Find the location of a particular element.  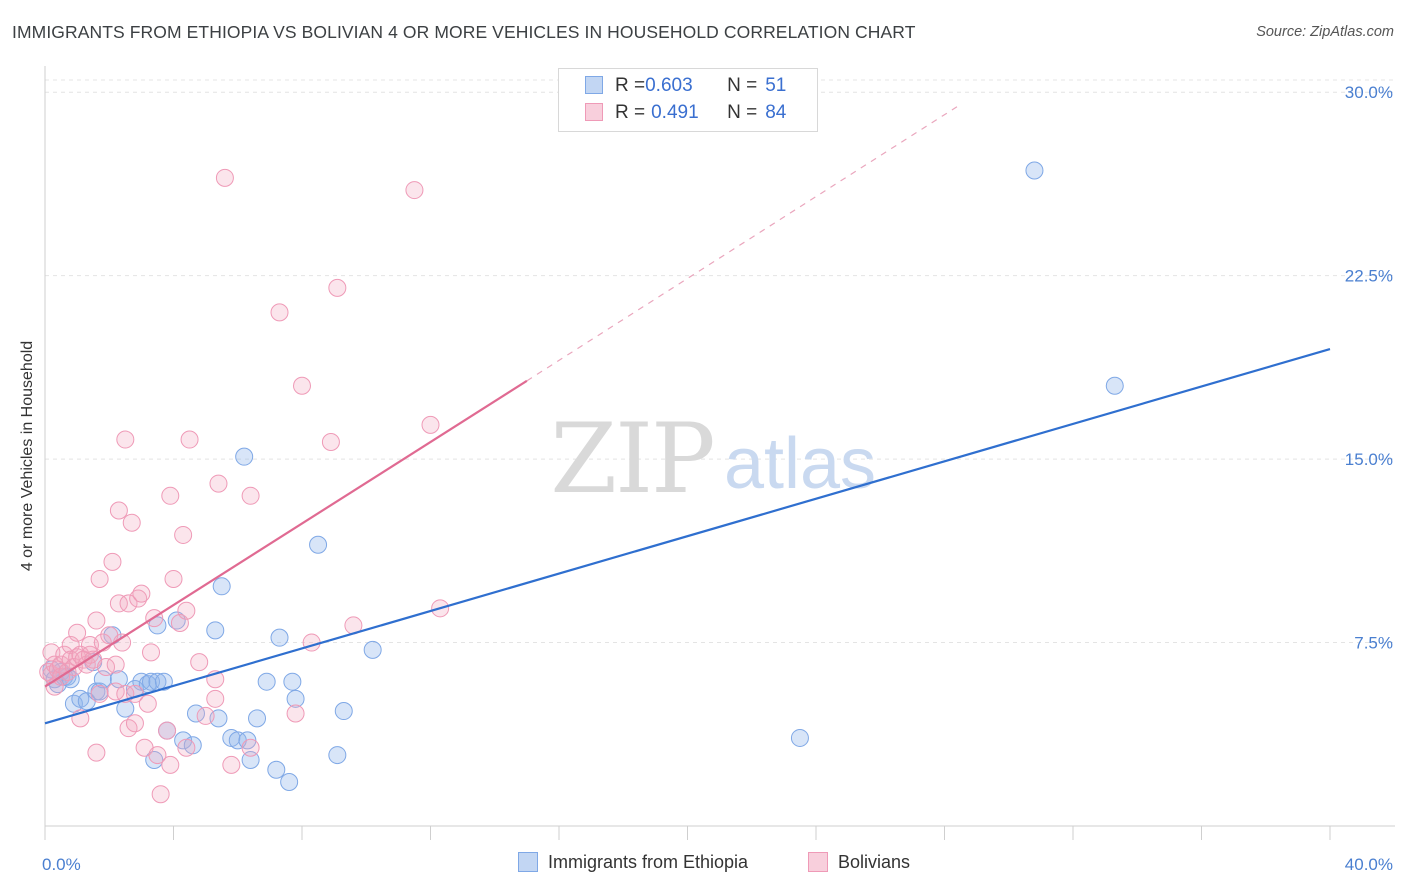

watermark-zip: ZIP is located at coordinates (631, 459).